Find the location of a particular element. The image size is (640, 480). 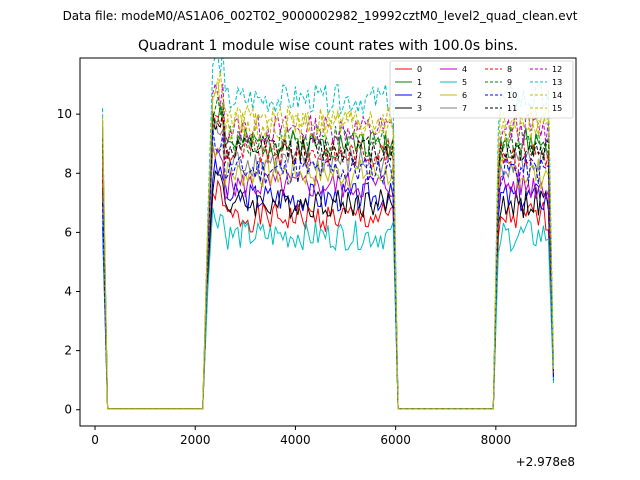

x-tick-label: 2000 is located at coordinates (195, 440).